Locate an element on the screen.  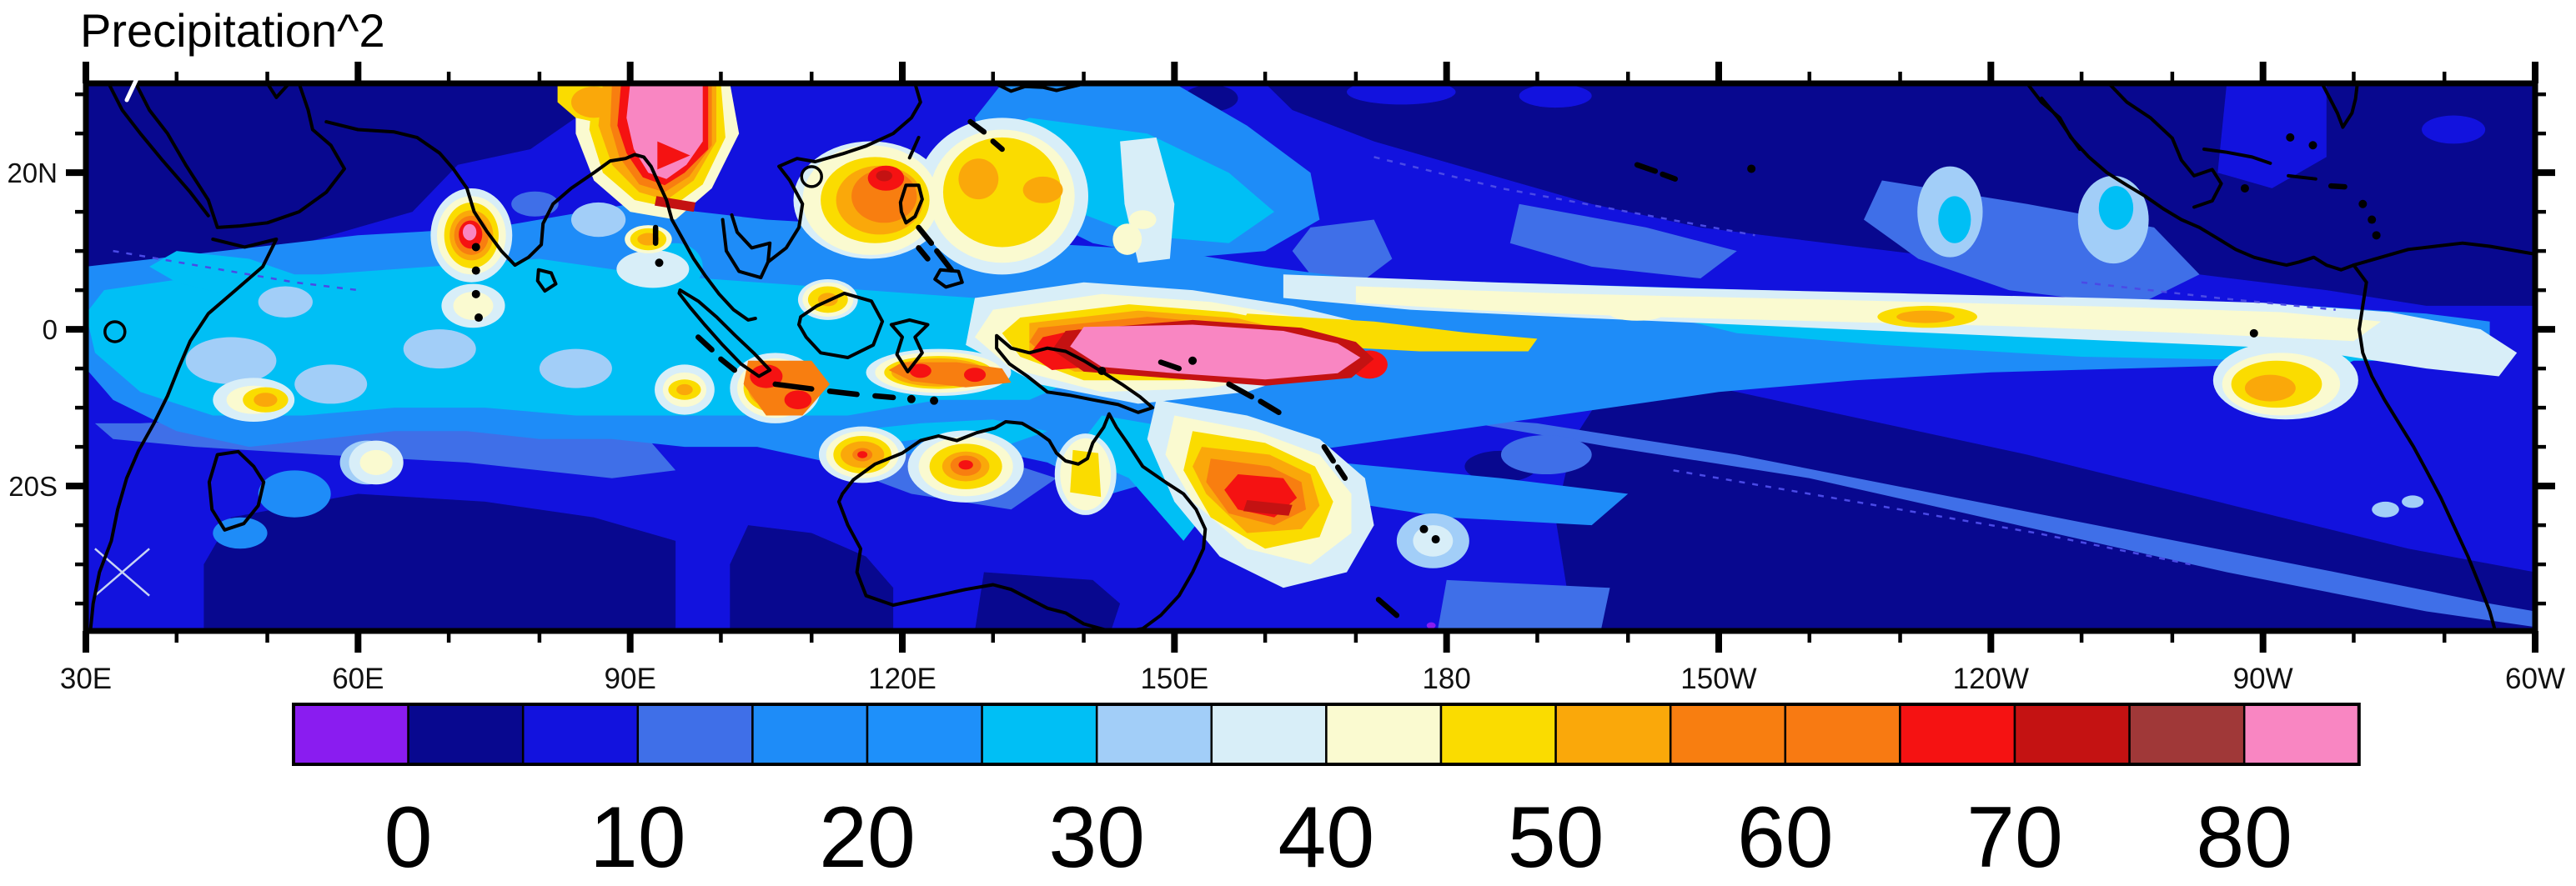
colorbar-tick-label: 50 is located at coordinates (1556, 835).